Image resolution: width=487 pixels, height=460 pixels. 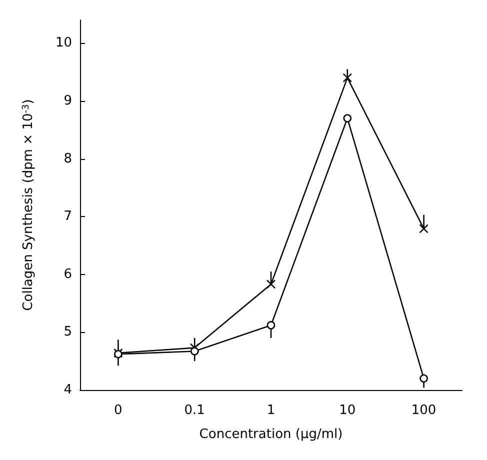 I want to click on y-axis-title: Collagen Synthesis (dpm × 10-3), so click(x=28, y=205).